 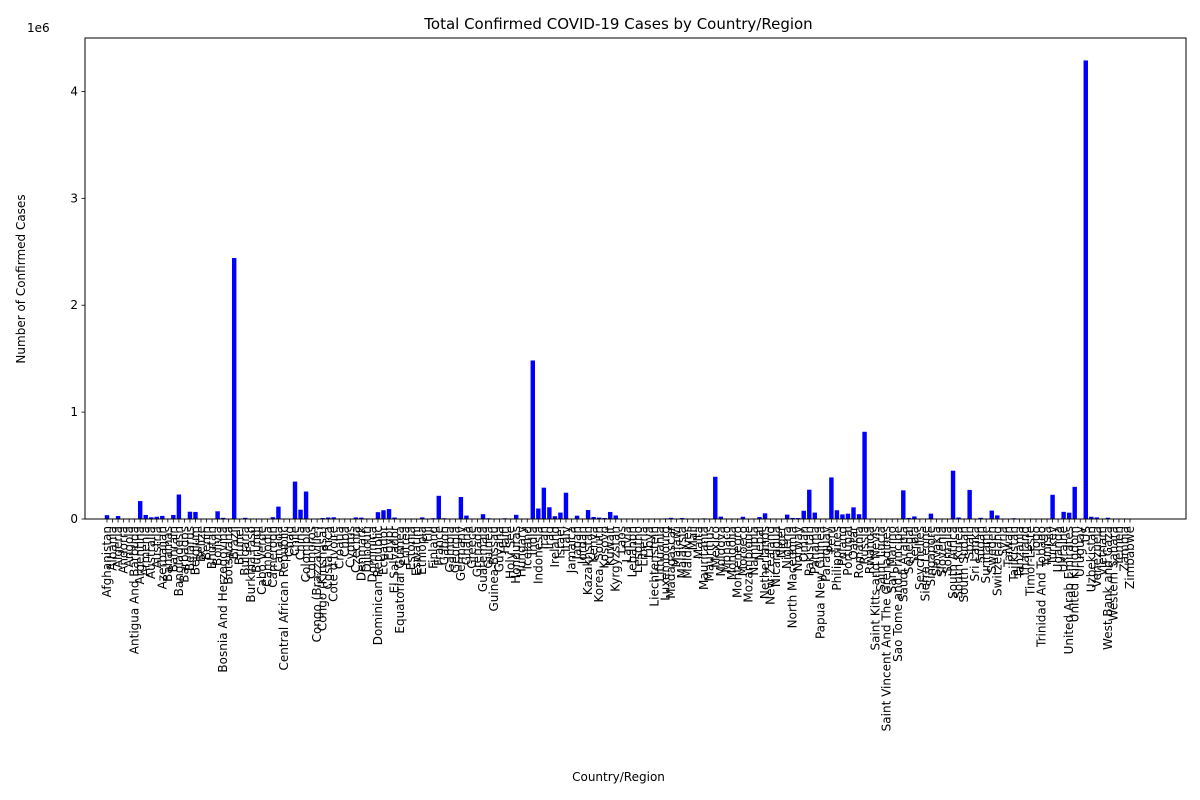 What do you see at coordinates (776, 556) in the screenshot?
I see `x-tick-label: Nicaragua` at bounding box center [776, 556].